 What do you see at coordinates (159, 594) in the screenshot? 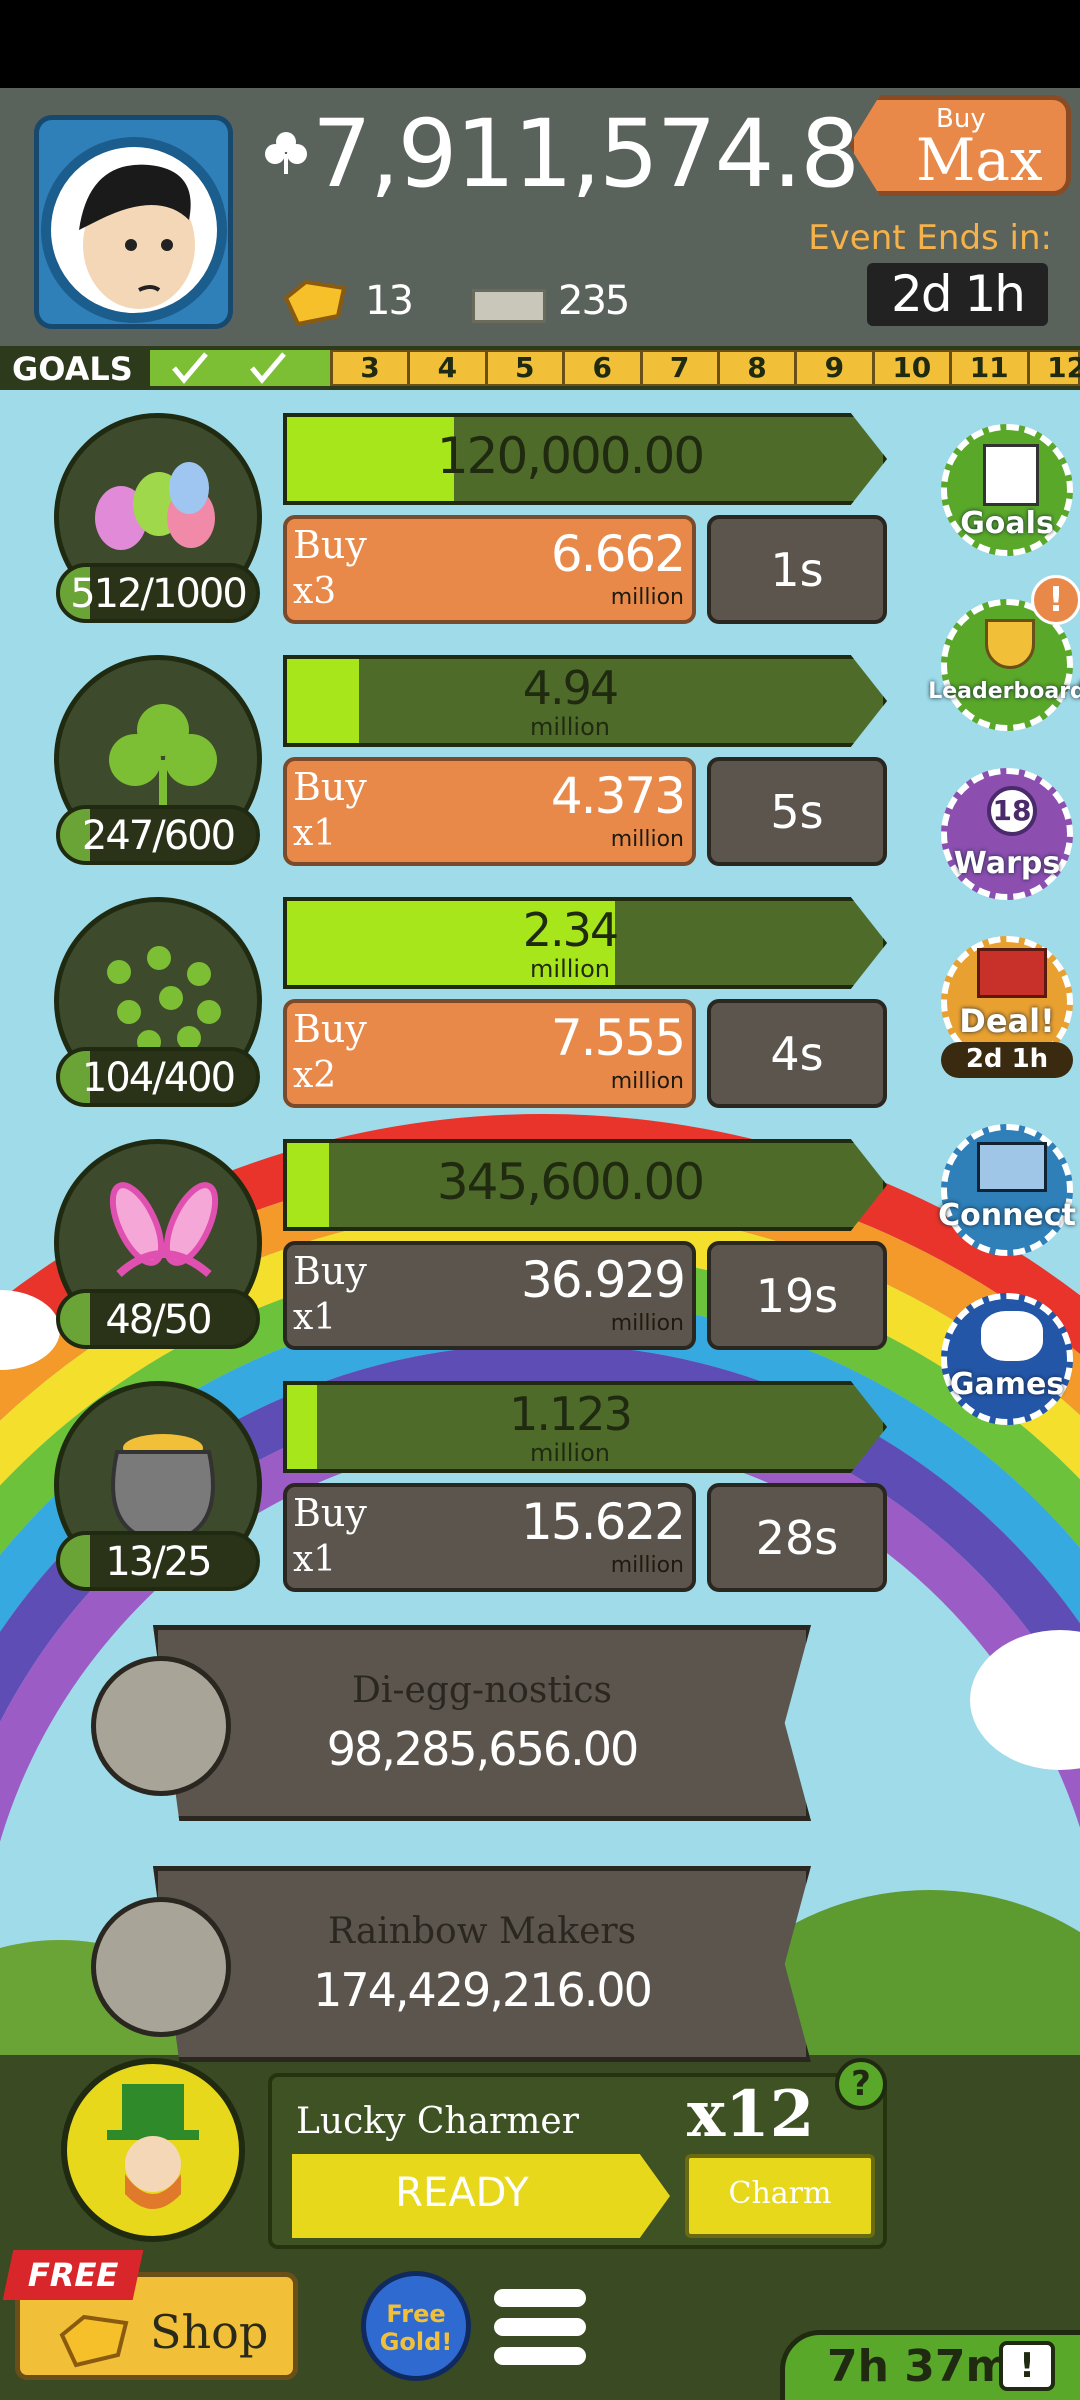
I see `owned-count: 512/1000` at bounding box center [159, 594].